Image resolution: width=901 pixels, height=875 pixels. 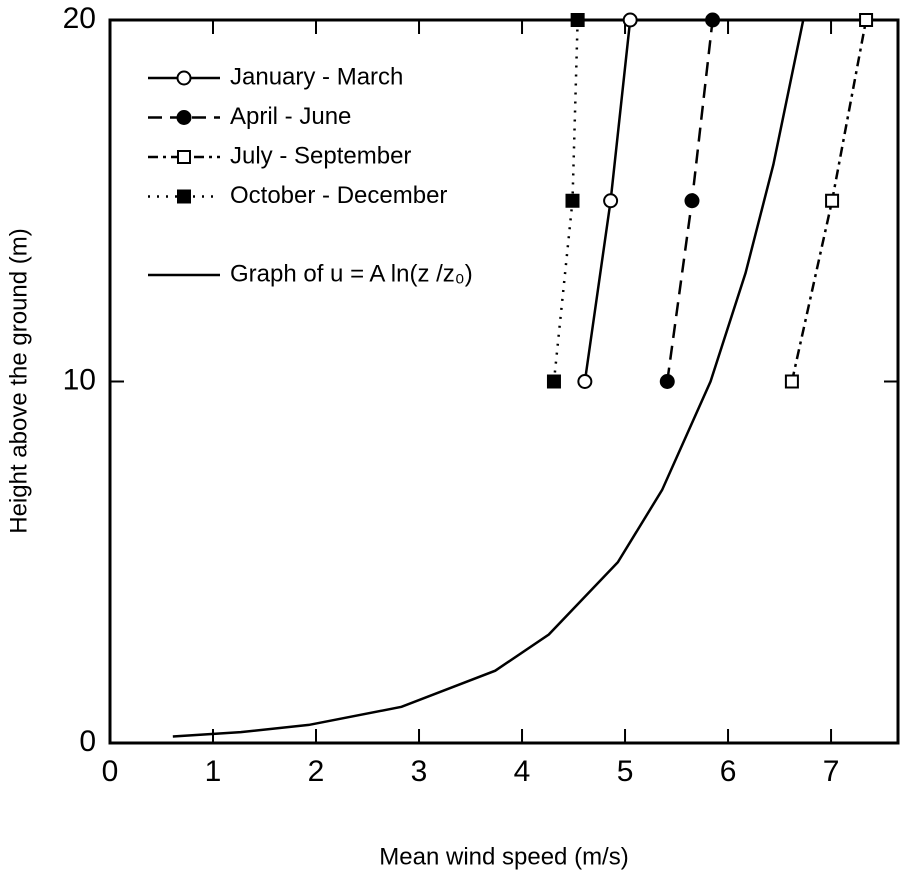 What do you see at coordinates (419, 771) in the screenshot?
I see `x-tick-label: 3` at bounding box center [419, 771].